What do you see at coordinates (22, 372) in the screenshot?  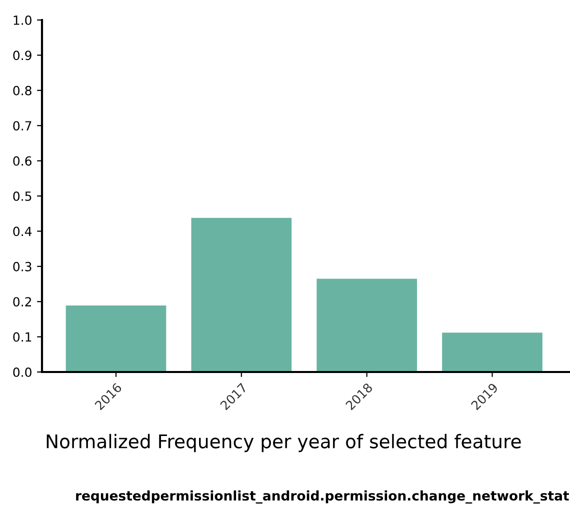 I see `y-tick-label: 0.0` at bounding box center [22, 372].